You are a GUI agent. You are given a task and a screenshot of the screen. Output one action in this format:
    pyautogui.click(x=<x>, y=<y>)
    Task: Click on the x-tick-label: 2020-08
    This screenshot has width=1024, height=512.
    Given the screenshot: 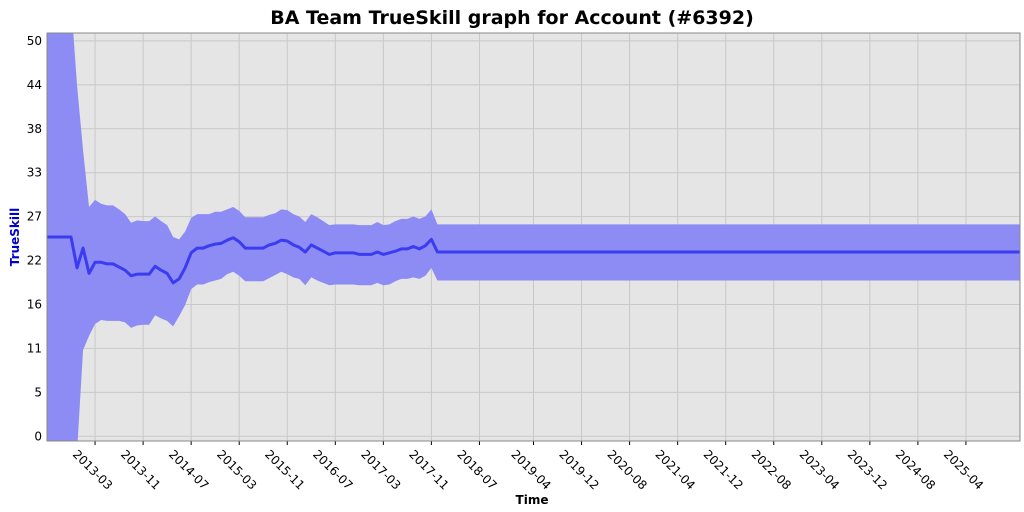 What is the action you would take?
    pyautogui.click(x=626, y=469)
    